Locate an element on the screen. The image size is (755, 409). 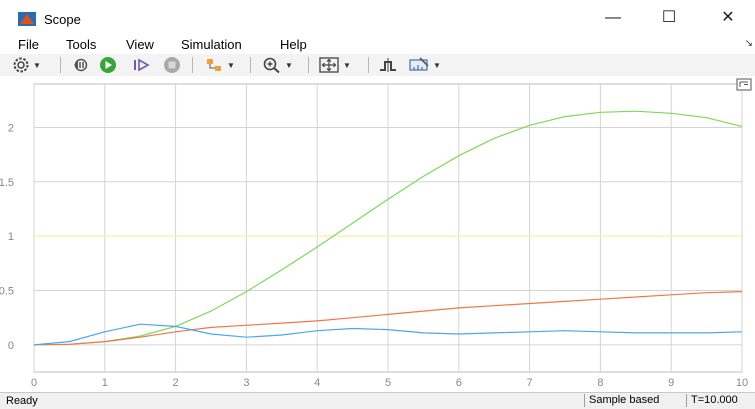
fit-to-view-icon is located at coordinates (329, 65).